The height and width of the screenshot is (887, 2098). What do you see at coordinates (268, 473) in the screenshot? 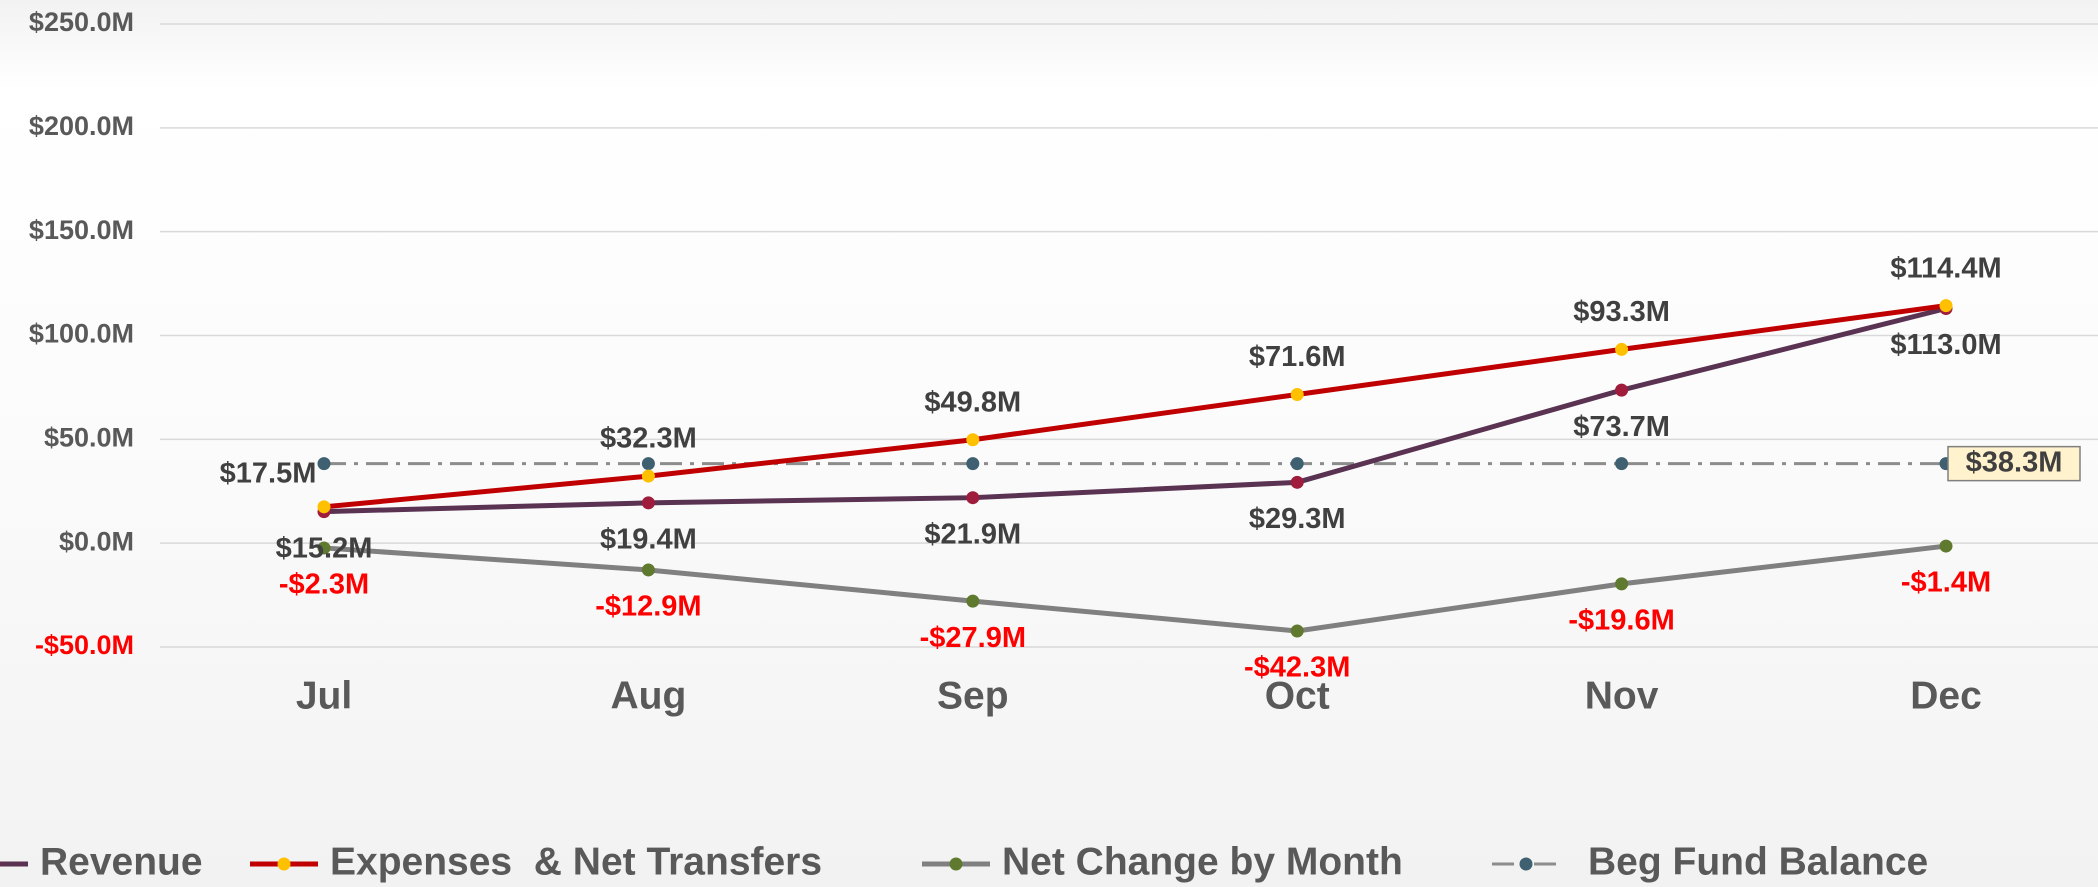
I see `data-label: $17.5M` at bounding box center [268, 473].